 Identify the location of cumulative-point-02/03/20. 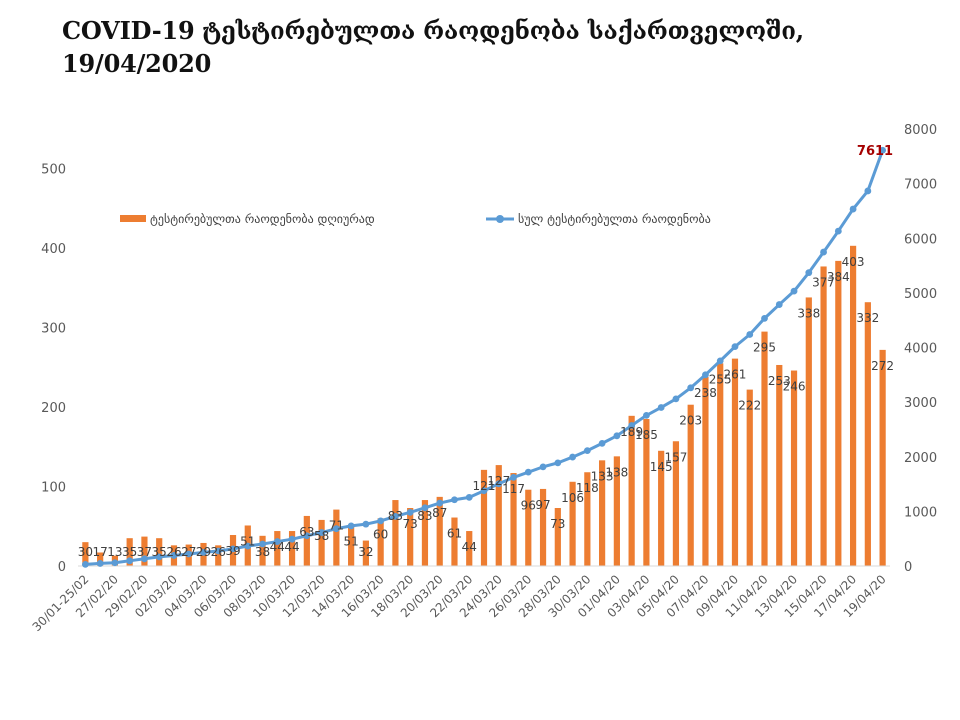
(174, 555).